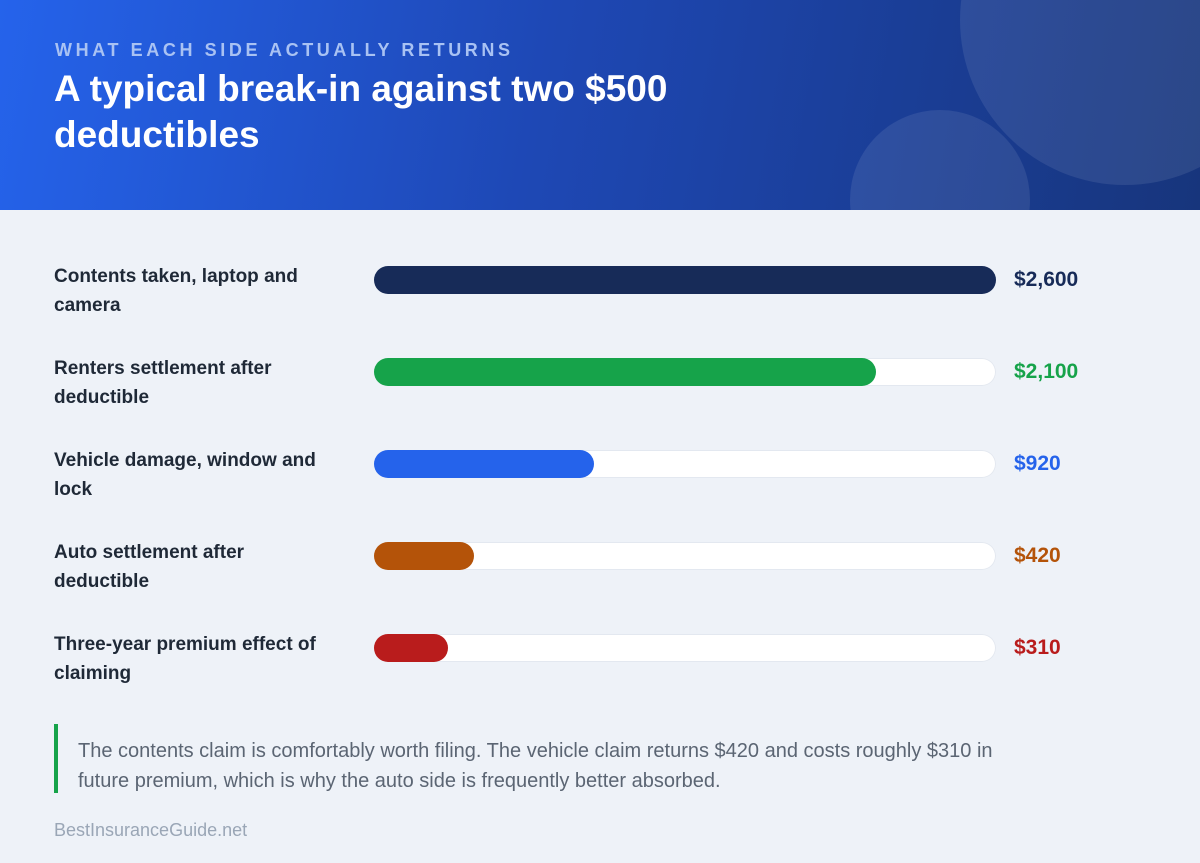 The image size is (1200, 863). Describe the element at coordinates (163, 383) in the screenshot. I see `bar-label: Renters settlement after deductible` at that location.